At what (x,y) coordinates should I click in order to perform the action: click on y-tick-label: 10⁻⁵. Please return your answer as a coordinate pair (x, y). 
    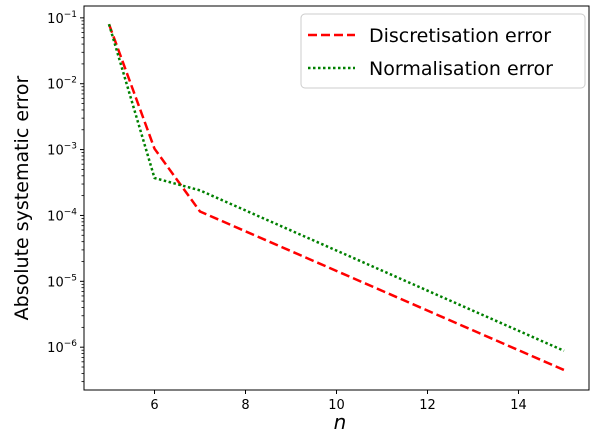
    Looking at the image, I should click on (62, 281).